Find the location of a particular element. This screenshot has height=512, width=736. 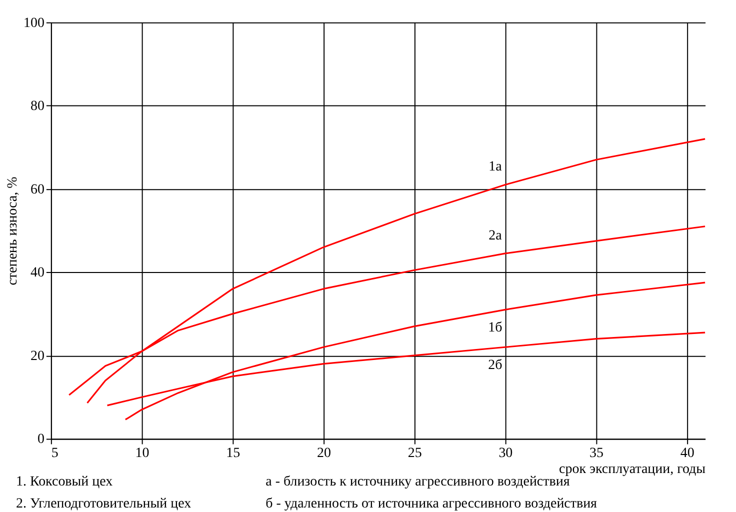

x-tick-label: 15 is located at coordinates (233, 454).